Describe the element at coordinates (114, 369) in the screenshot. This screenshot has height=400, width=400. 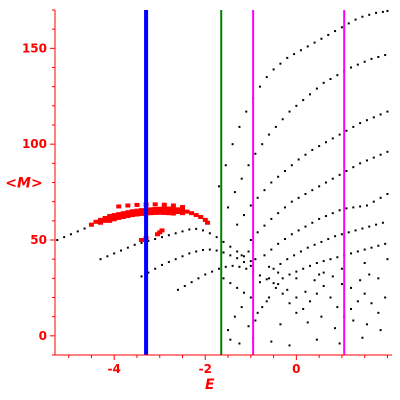
I see `x-tick-label: -4` at that location.